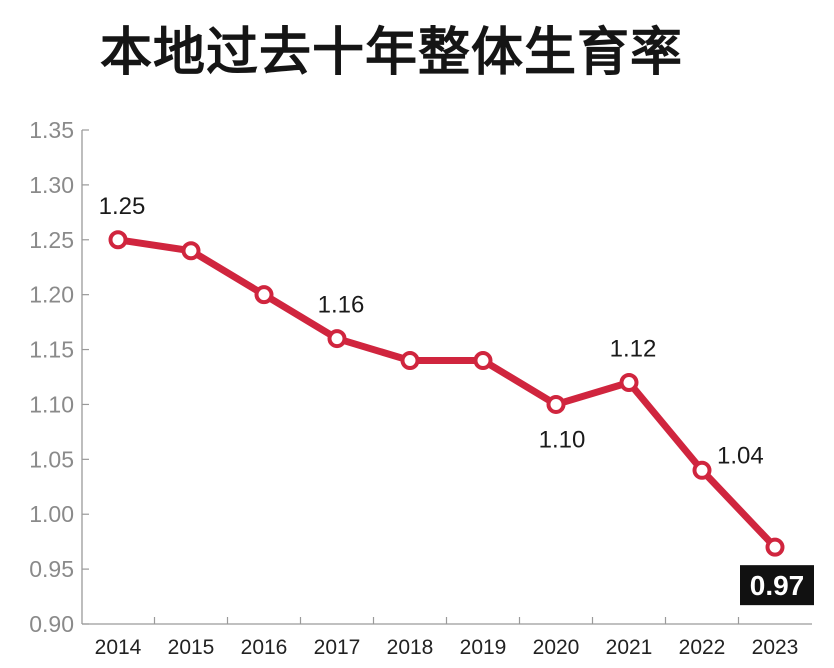 The image size is (834, 668). I want to click on y-tick-label: 1.25, so click(51, 240).